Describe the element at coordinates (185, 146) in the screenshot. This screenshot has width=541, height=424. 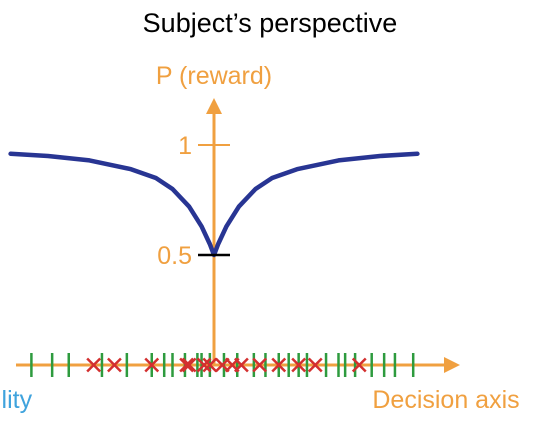
I see `y-tick-label: 1` at that location.